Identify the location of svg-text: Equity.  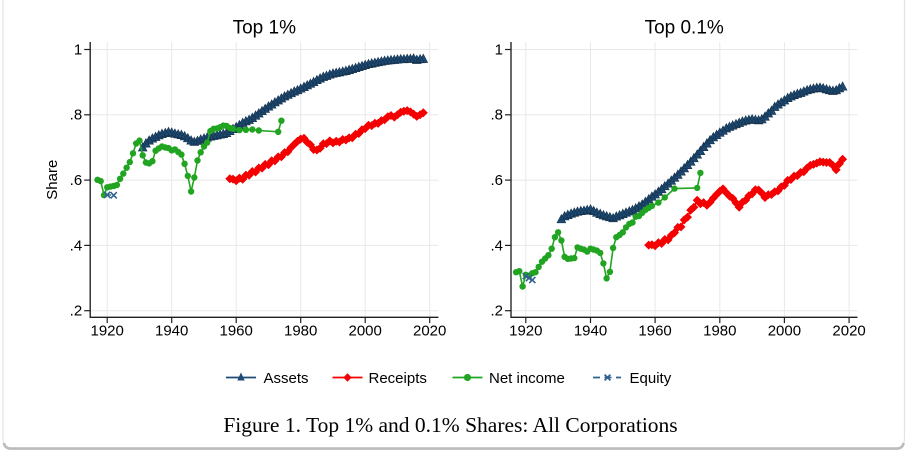
(651, 378).